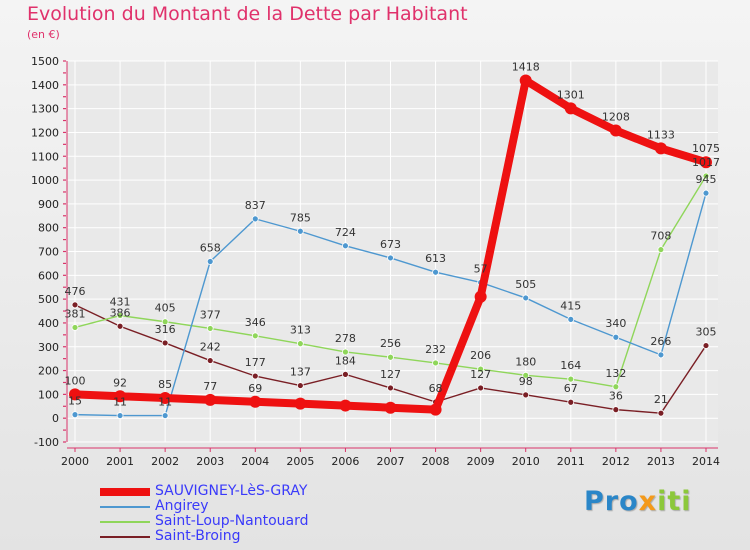 The image size is (750, 550). I want to click on series-1-point-2002, so click(165, 415).